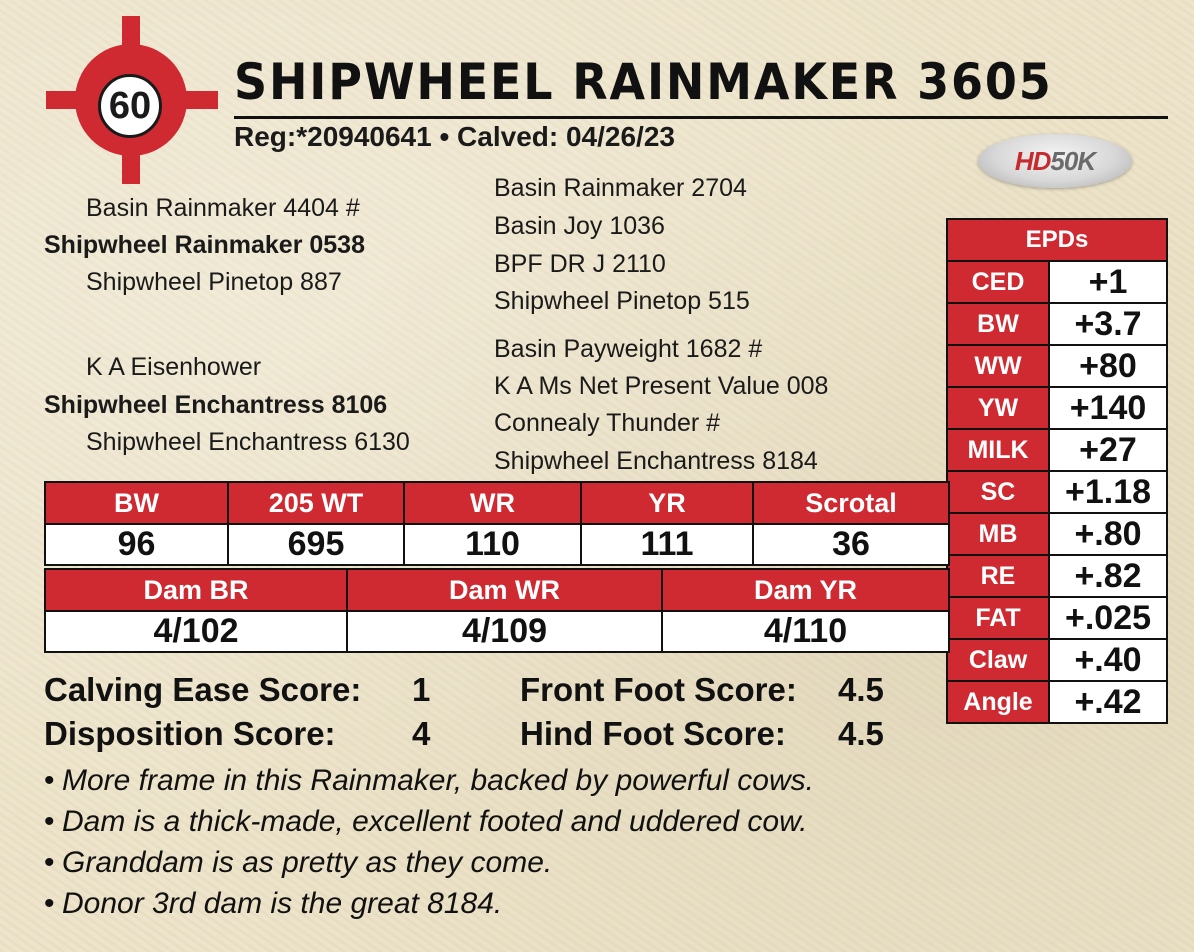 This screenshot has width=1194, height=952. I want to click on epd-value: +.025, so click(1108, 618).